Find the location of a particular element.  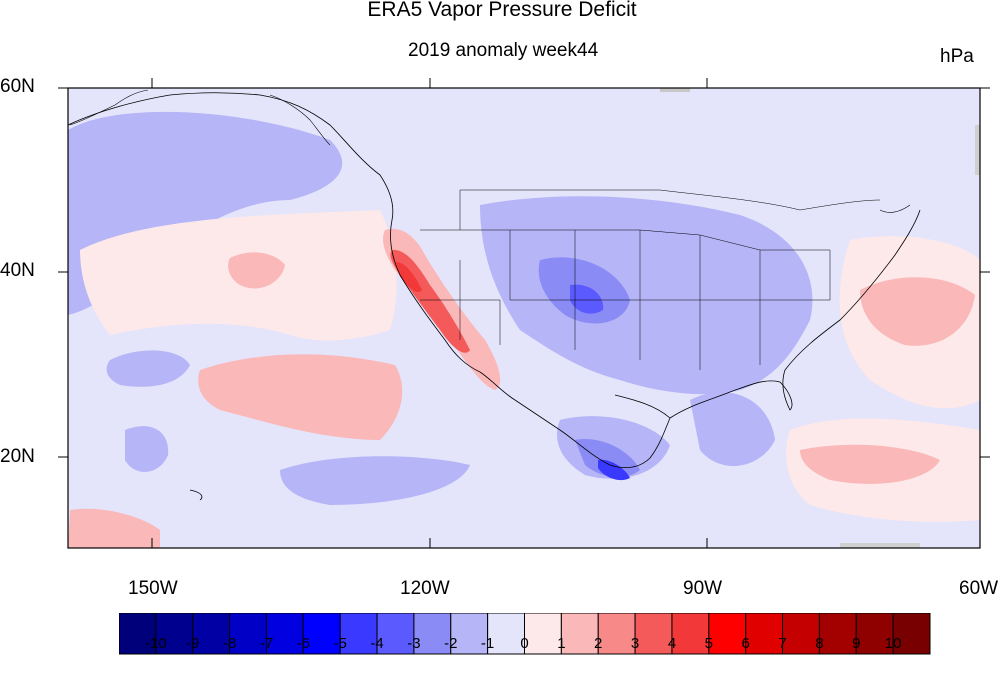

map-subtitle: 2019 anomaly week44 is located at coordinates (503, 50).